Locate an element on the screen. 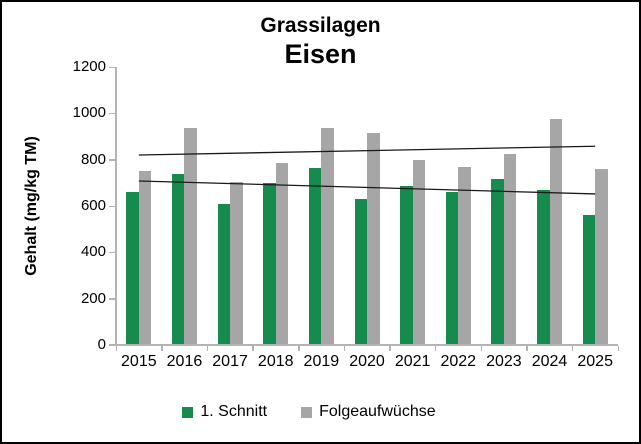  bar-folgeaufw-chse-2021 is located at coordinates (419, 252).